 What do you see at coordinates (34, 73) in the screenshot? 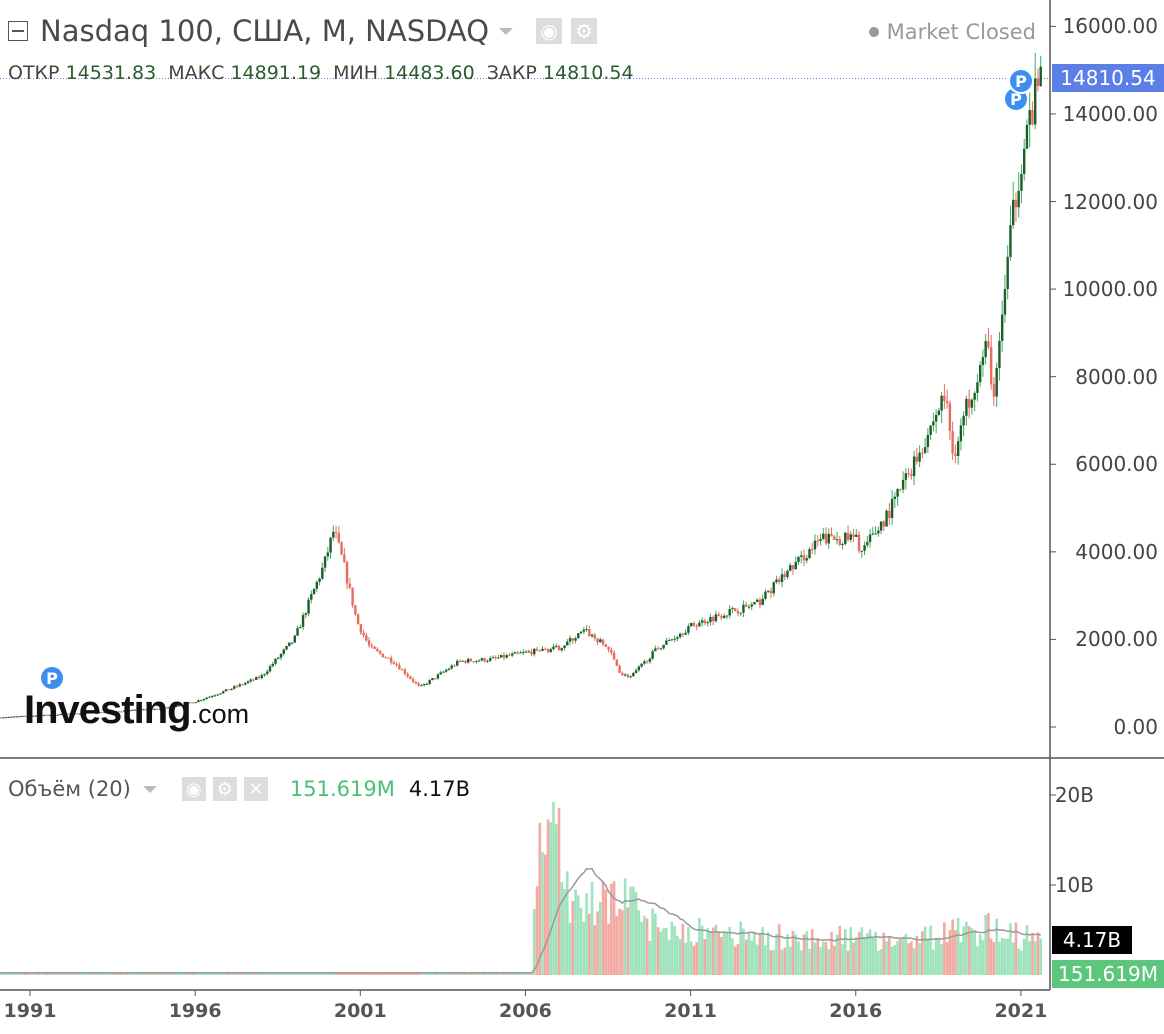
I see `open-label: ОТКР` at bounding box center [34, 73].